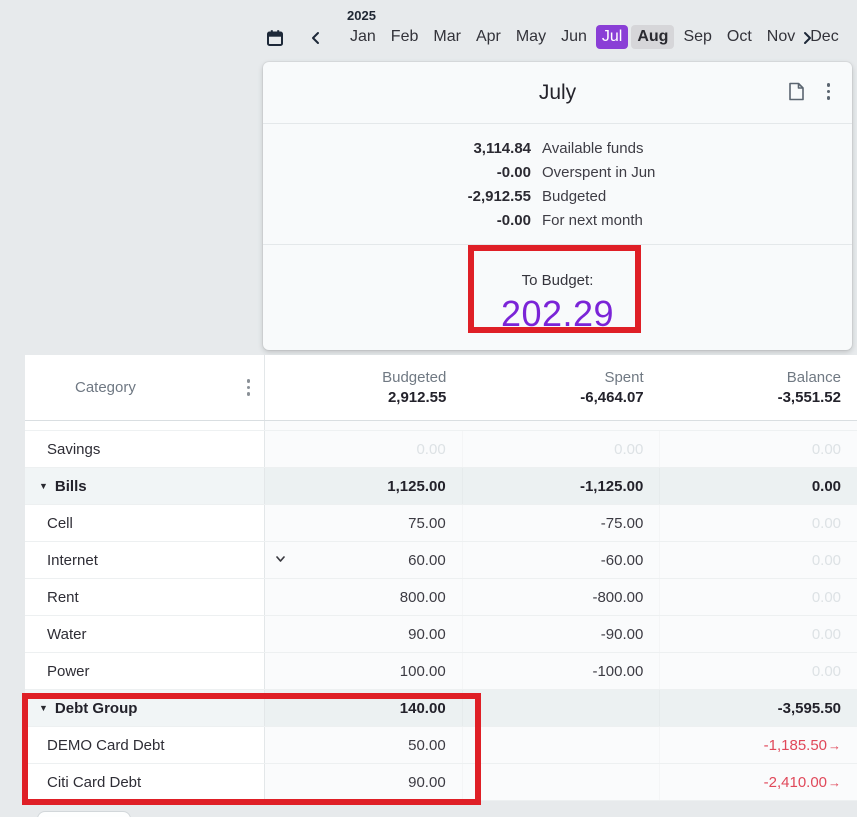 This screenshot has height=817, width=857. I want to click on table-row: ▼ Citi Card Debt 90.00 -2,410.00 →, so click(441, 782).